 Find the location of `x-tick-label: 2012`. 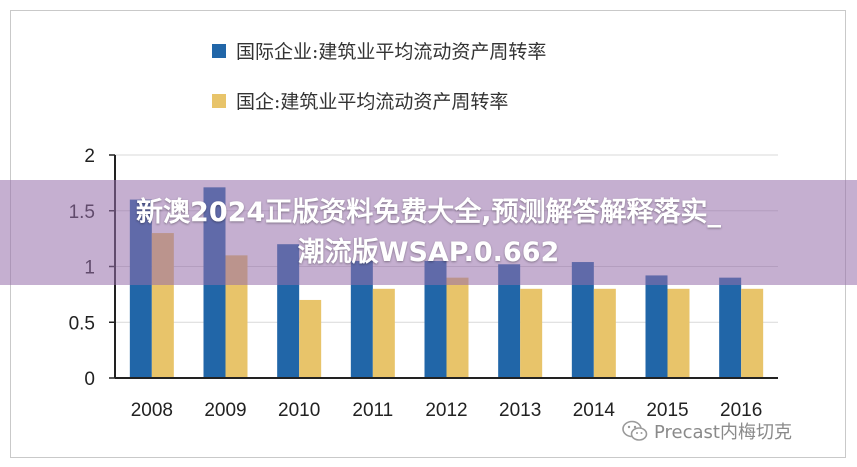

x-tick-label: 2012 is located at coordinates (446, 410).